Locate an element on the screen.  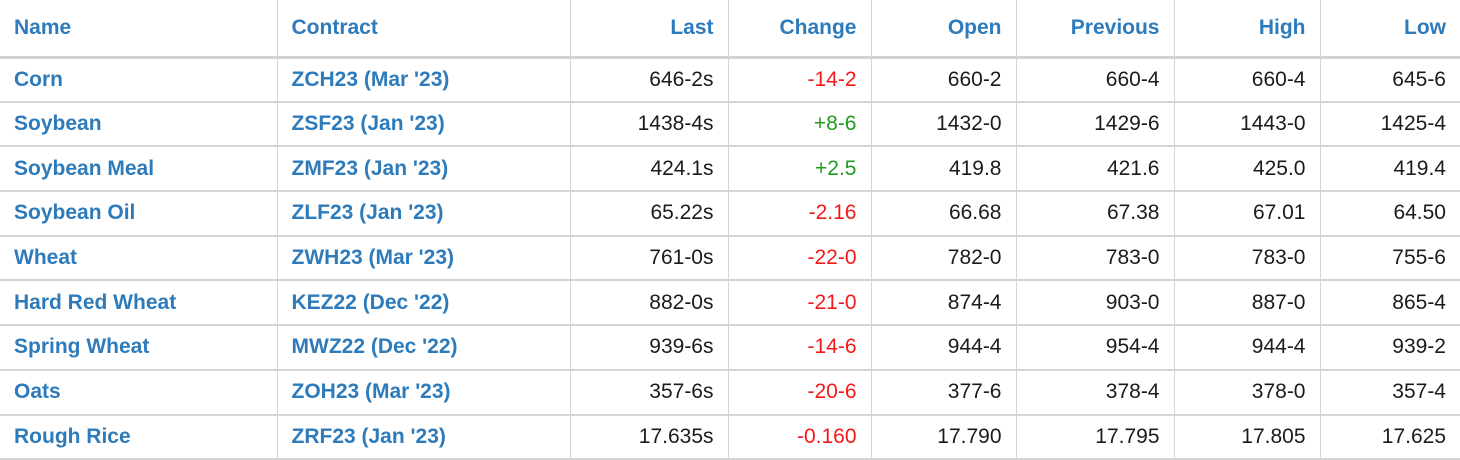
low-cell: 645-6 is located at coordinates (1389, 80).